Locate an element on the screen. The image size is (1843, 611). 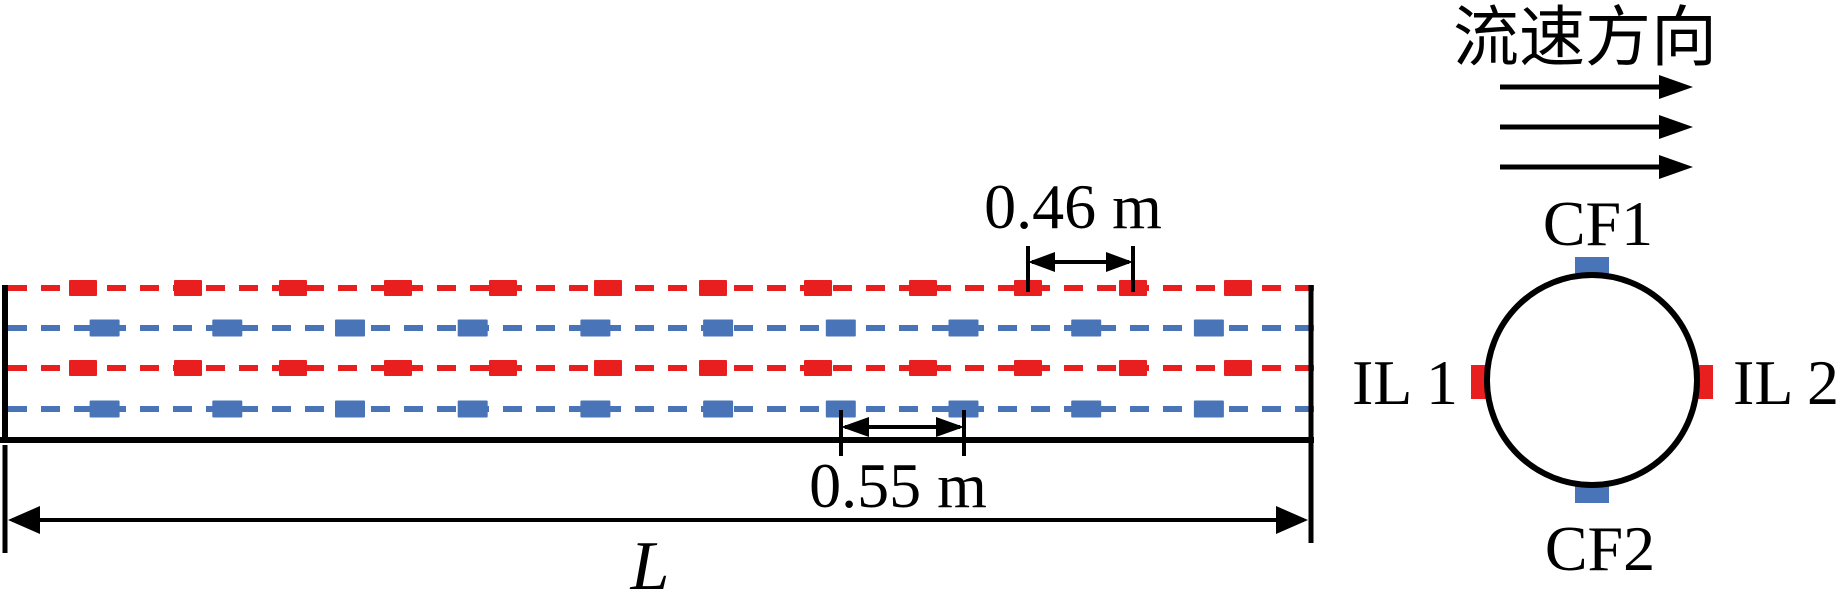
dim-055-arrow-right-head is located at coordinates (950, 427).